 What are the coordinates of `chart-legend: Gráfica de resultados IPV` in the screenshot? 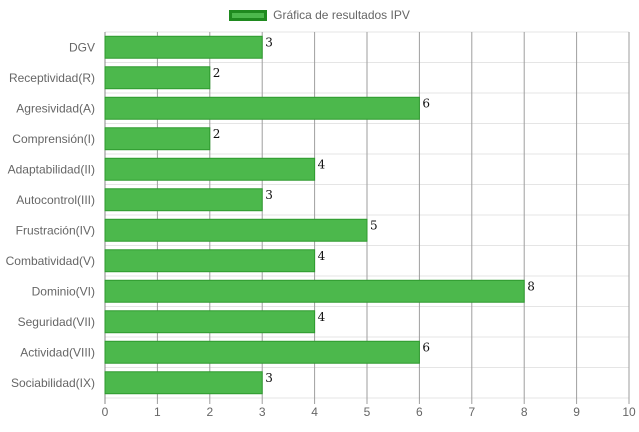 It's located at (319, 15).